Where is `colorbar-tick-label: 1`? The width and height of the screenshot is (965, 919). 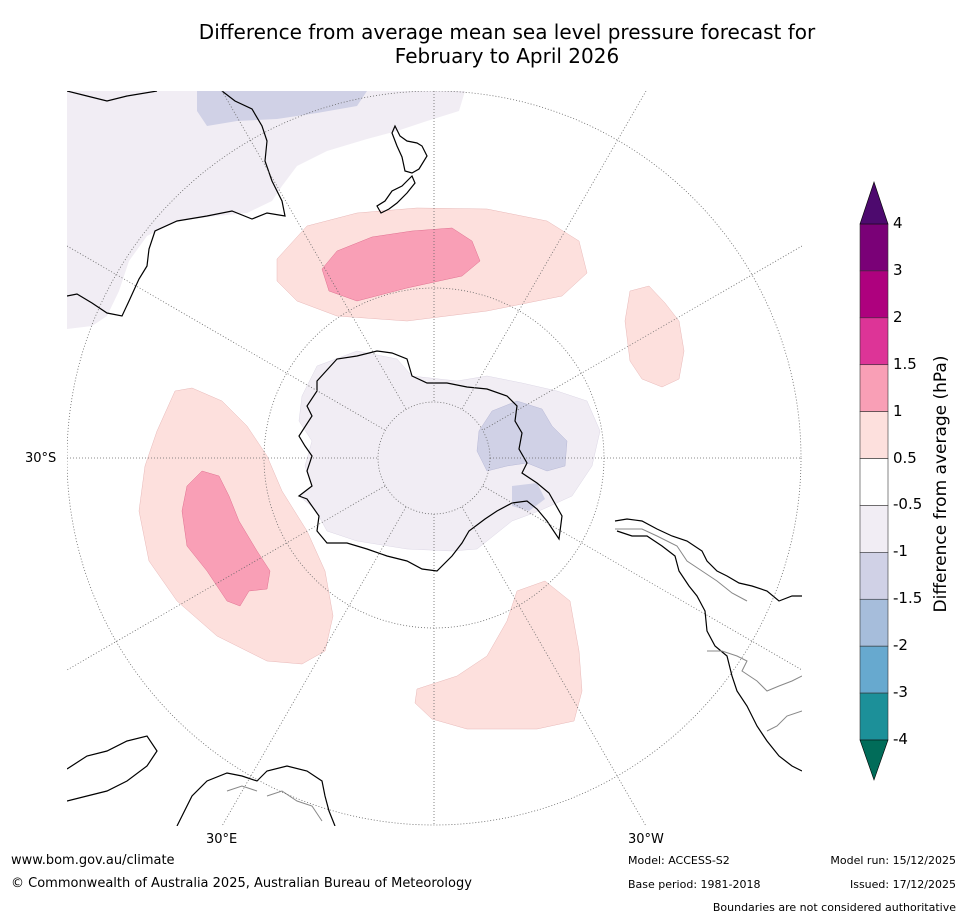
colorbar-tick-label: 1 is located at coordinates (898, 410).